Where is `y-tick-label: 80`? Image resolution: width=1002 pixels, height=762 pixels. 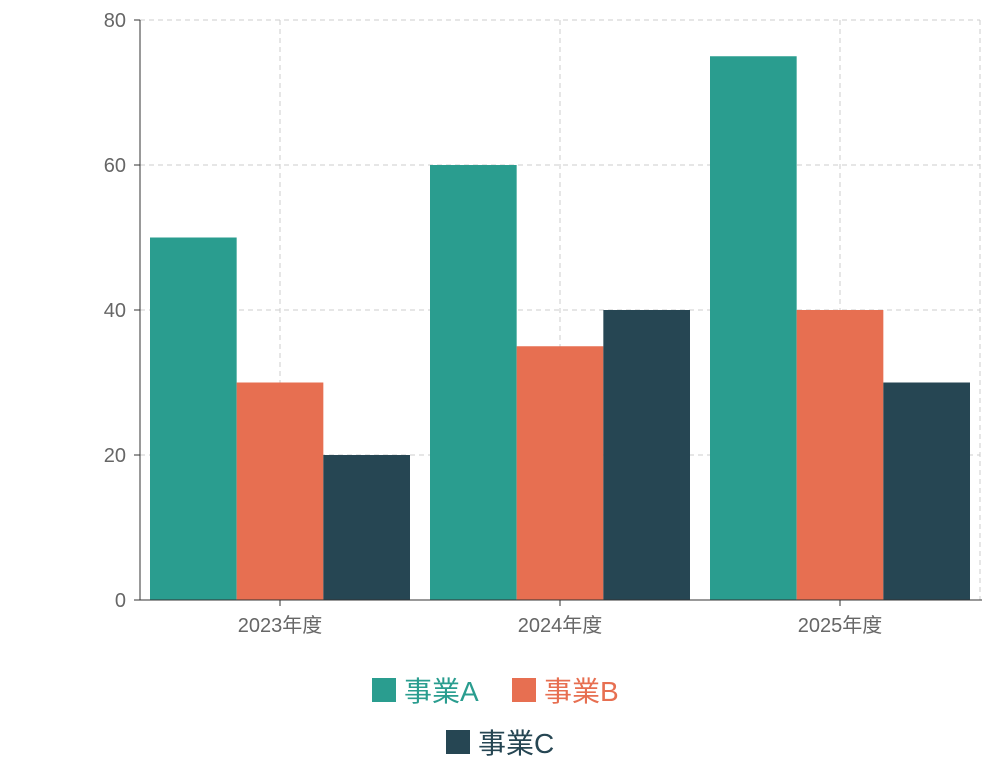
y-tick-label: 80 is located at coordinates (115, 21).